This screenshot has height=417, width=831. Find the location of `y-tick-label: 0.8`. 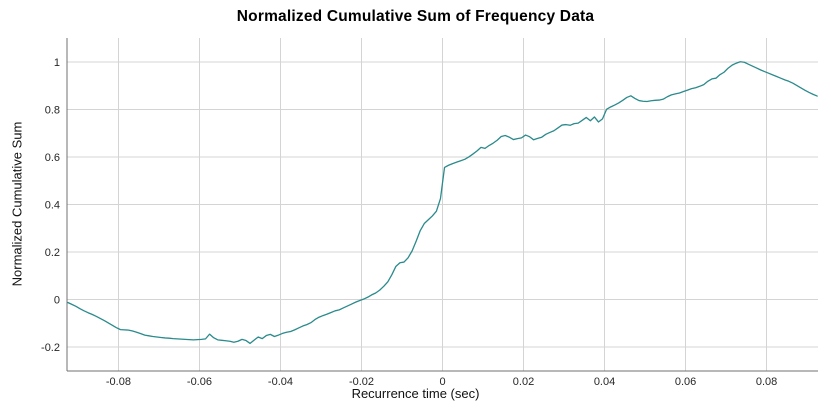

y-tick-label: 0.8 is located at coordinates (52, 110).